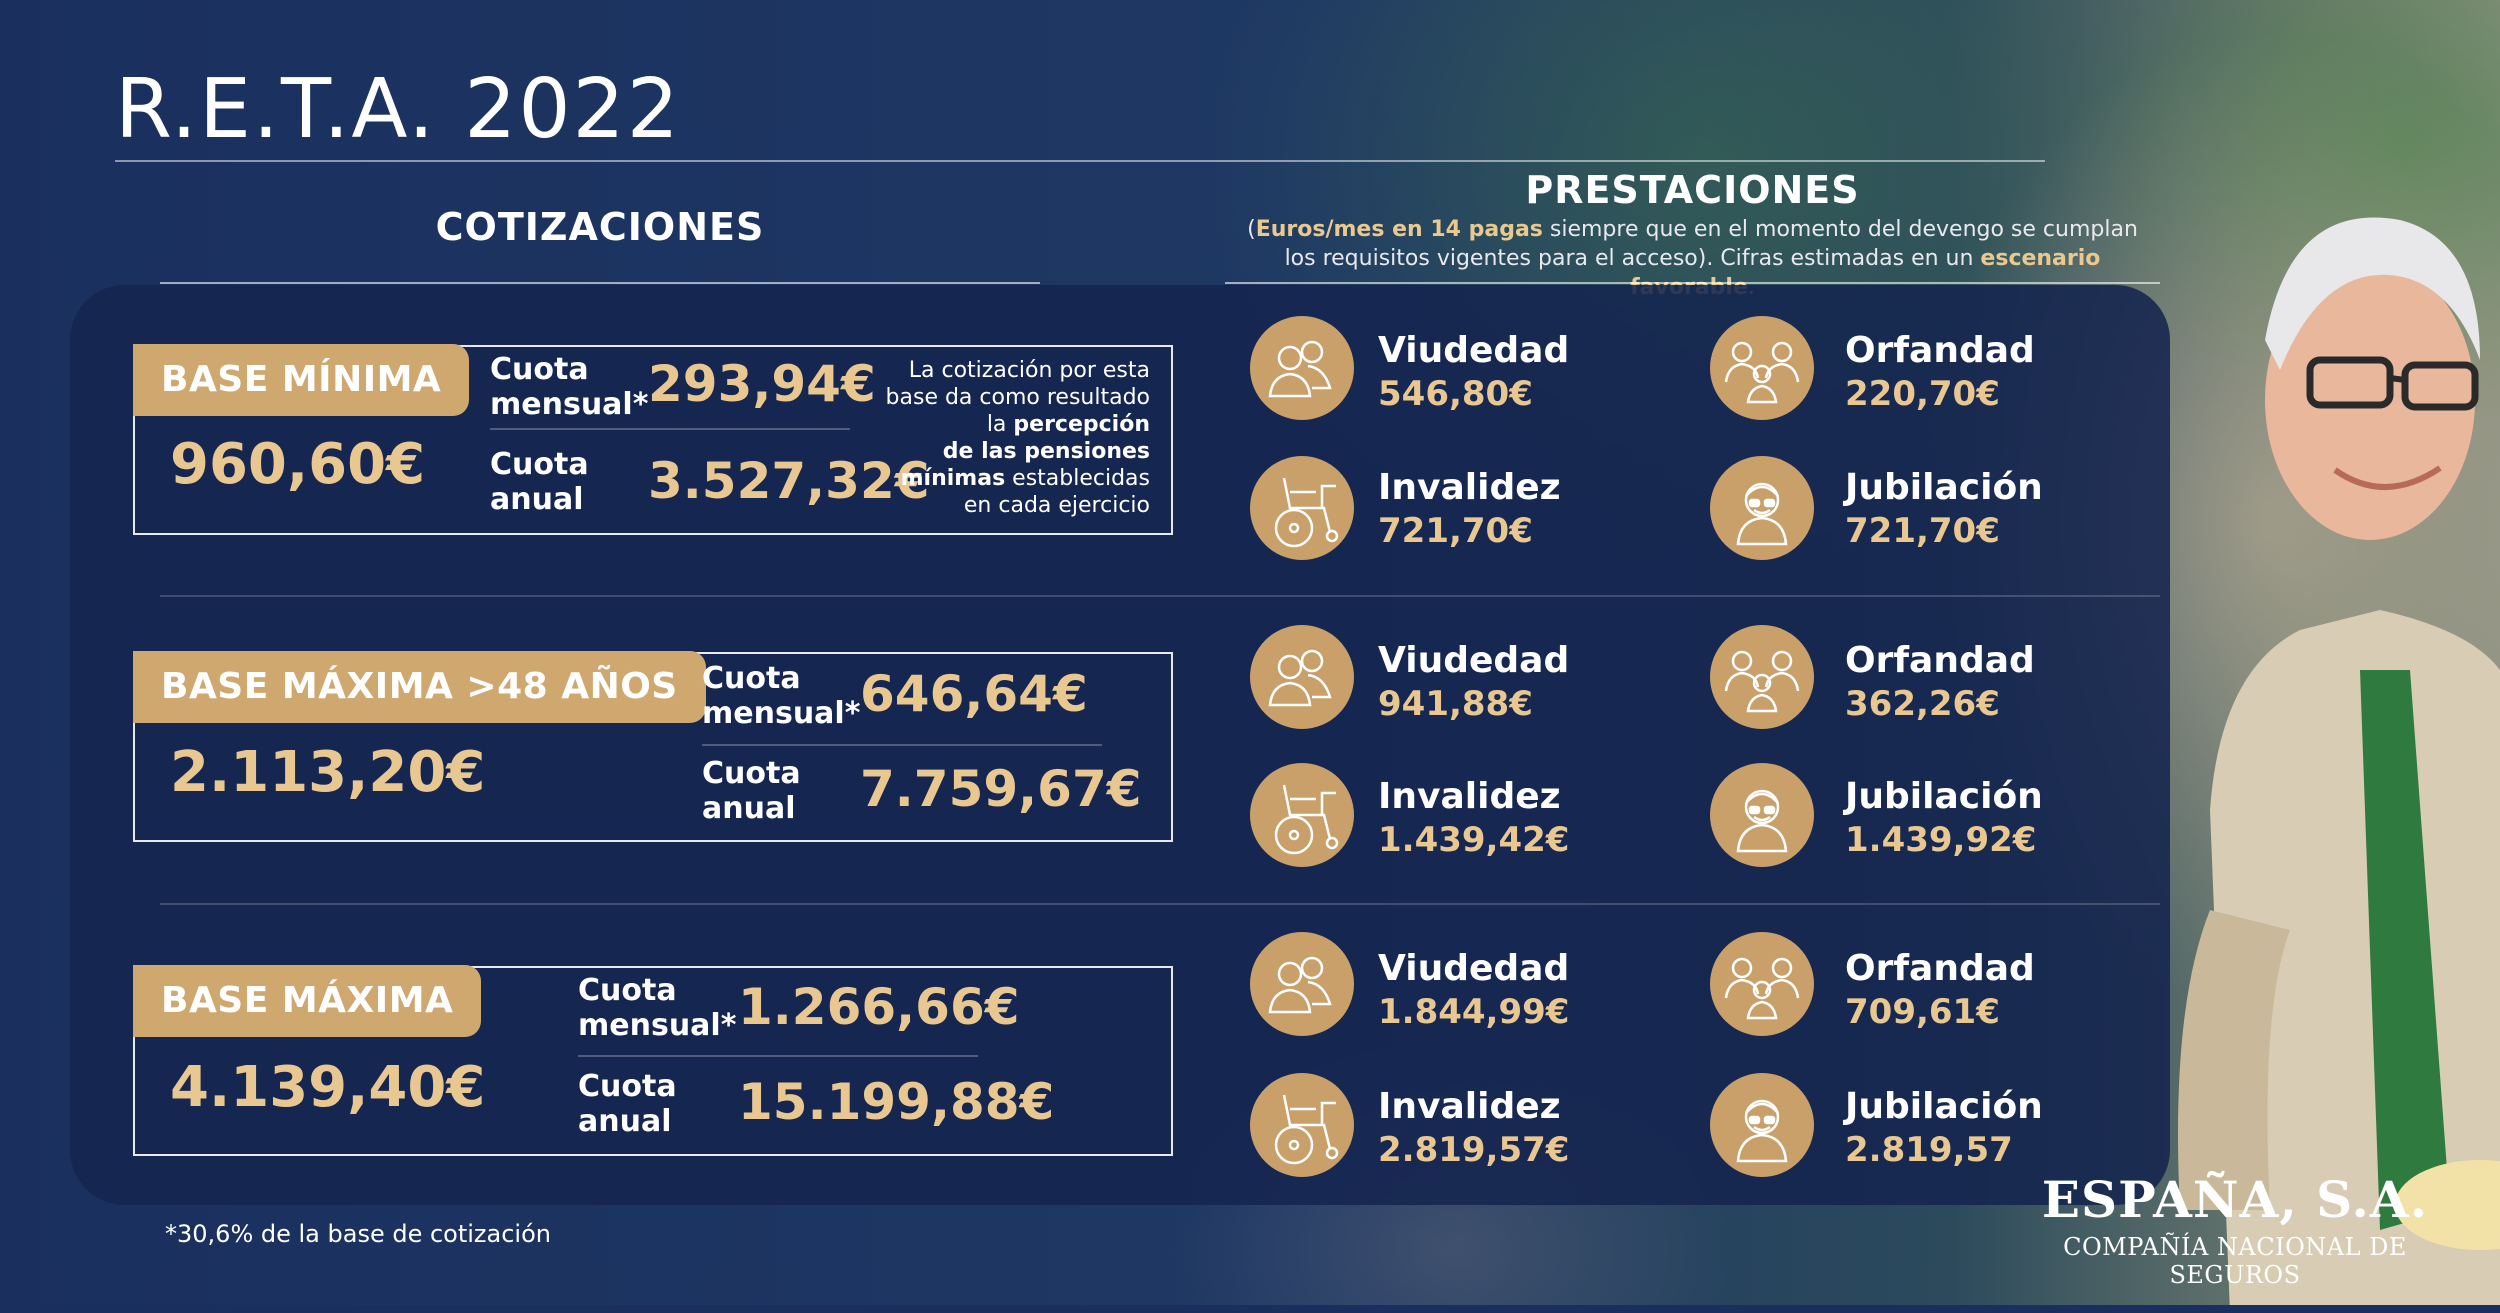 The image size is (2500, 1313). What do you see at coordinates (789, 481) in the screenshot?
I see `cuota-anual-value: 3.527,32€` at bounding box center [789, 481].